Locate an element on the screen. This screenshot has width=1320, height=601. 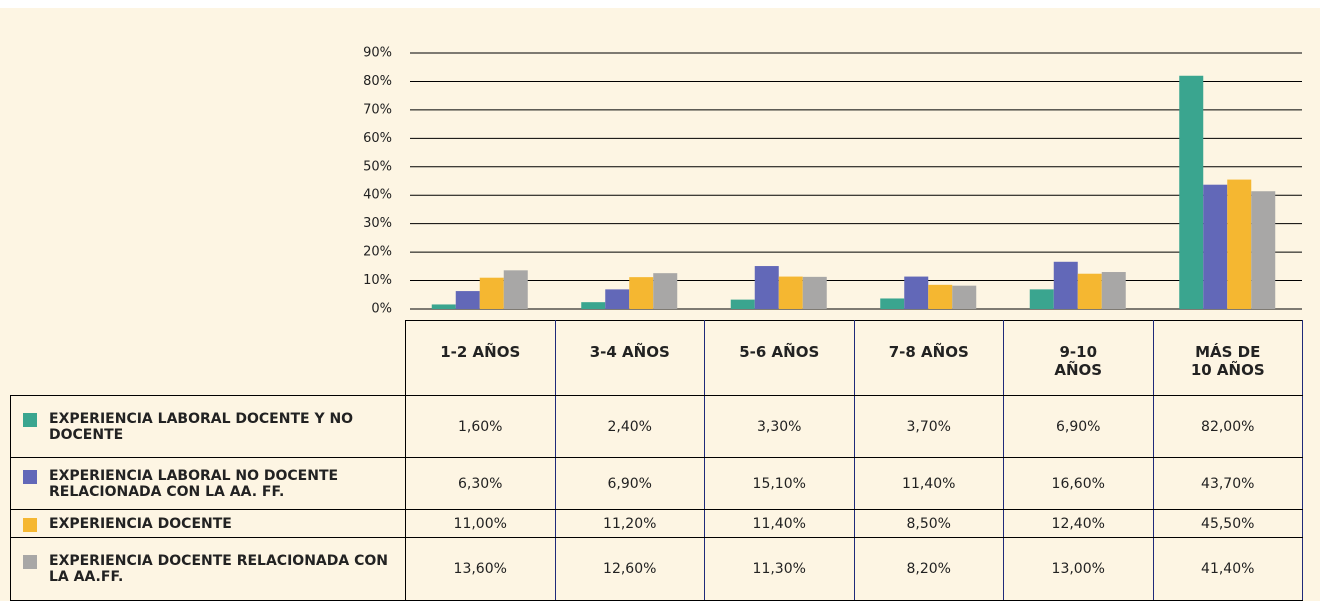
value-cell: 12,60% is located at coordinates (629, 569).